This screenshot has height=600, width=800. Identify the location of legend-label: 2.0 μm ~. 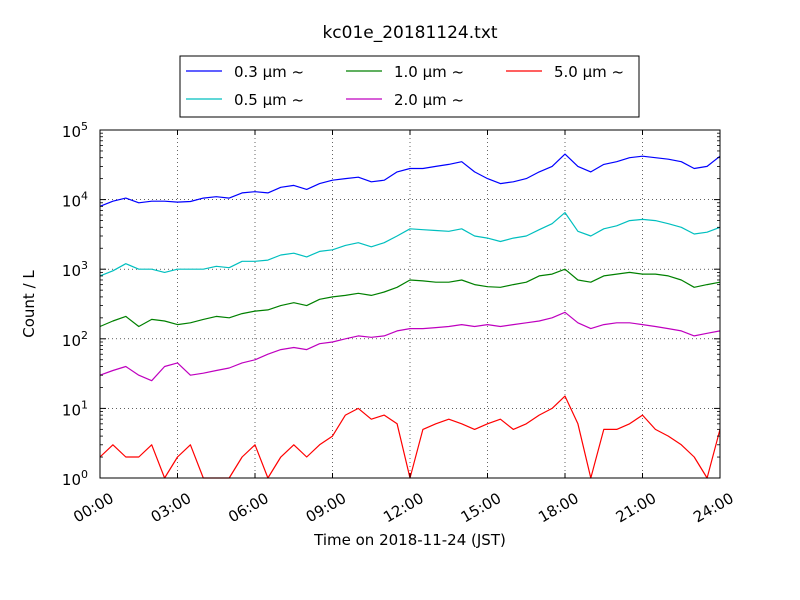
(429, 100).